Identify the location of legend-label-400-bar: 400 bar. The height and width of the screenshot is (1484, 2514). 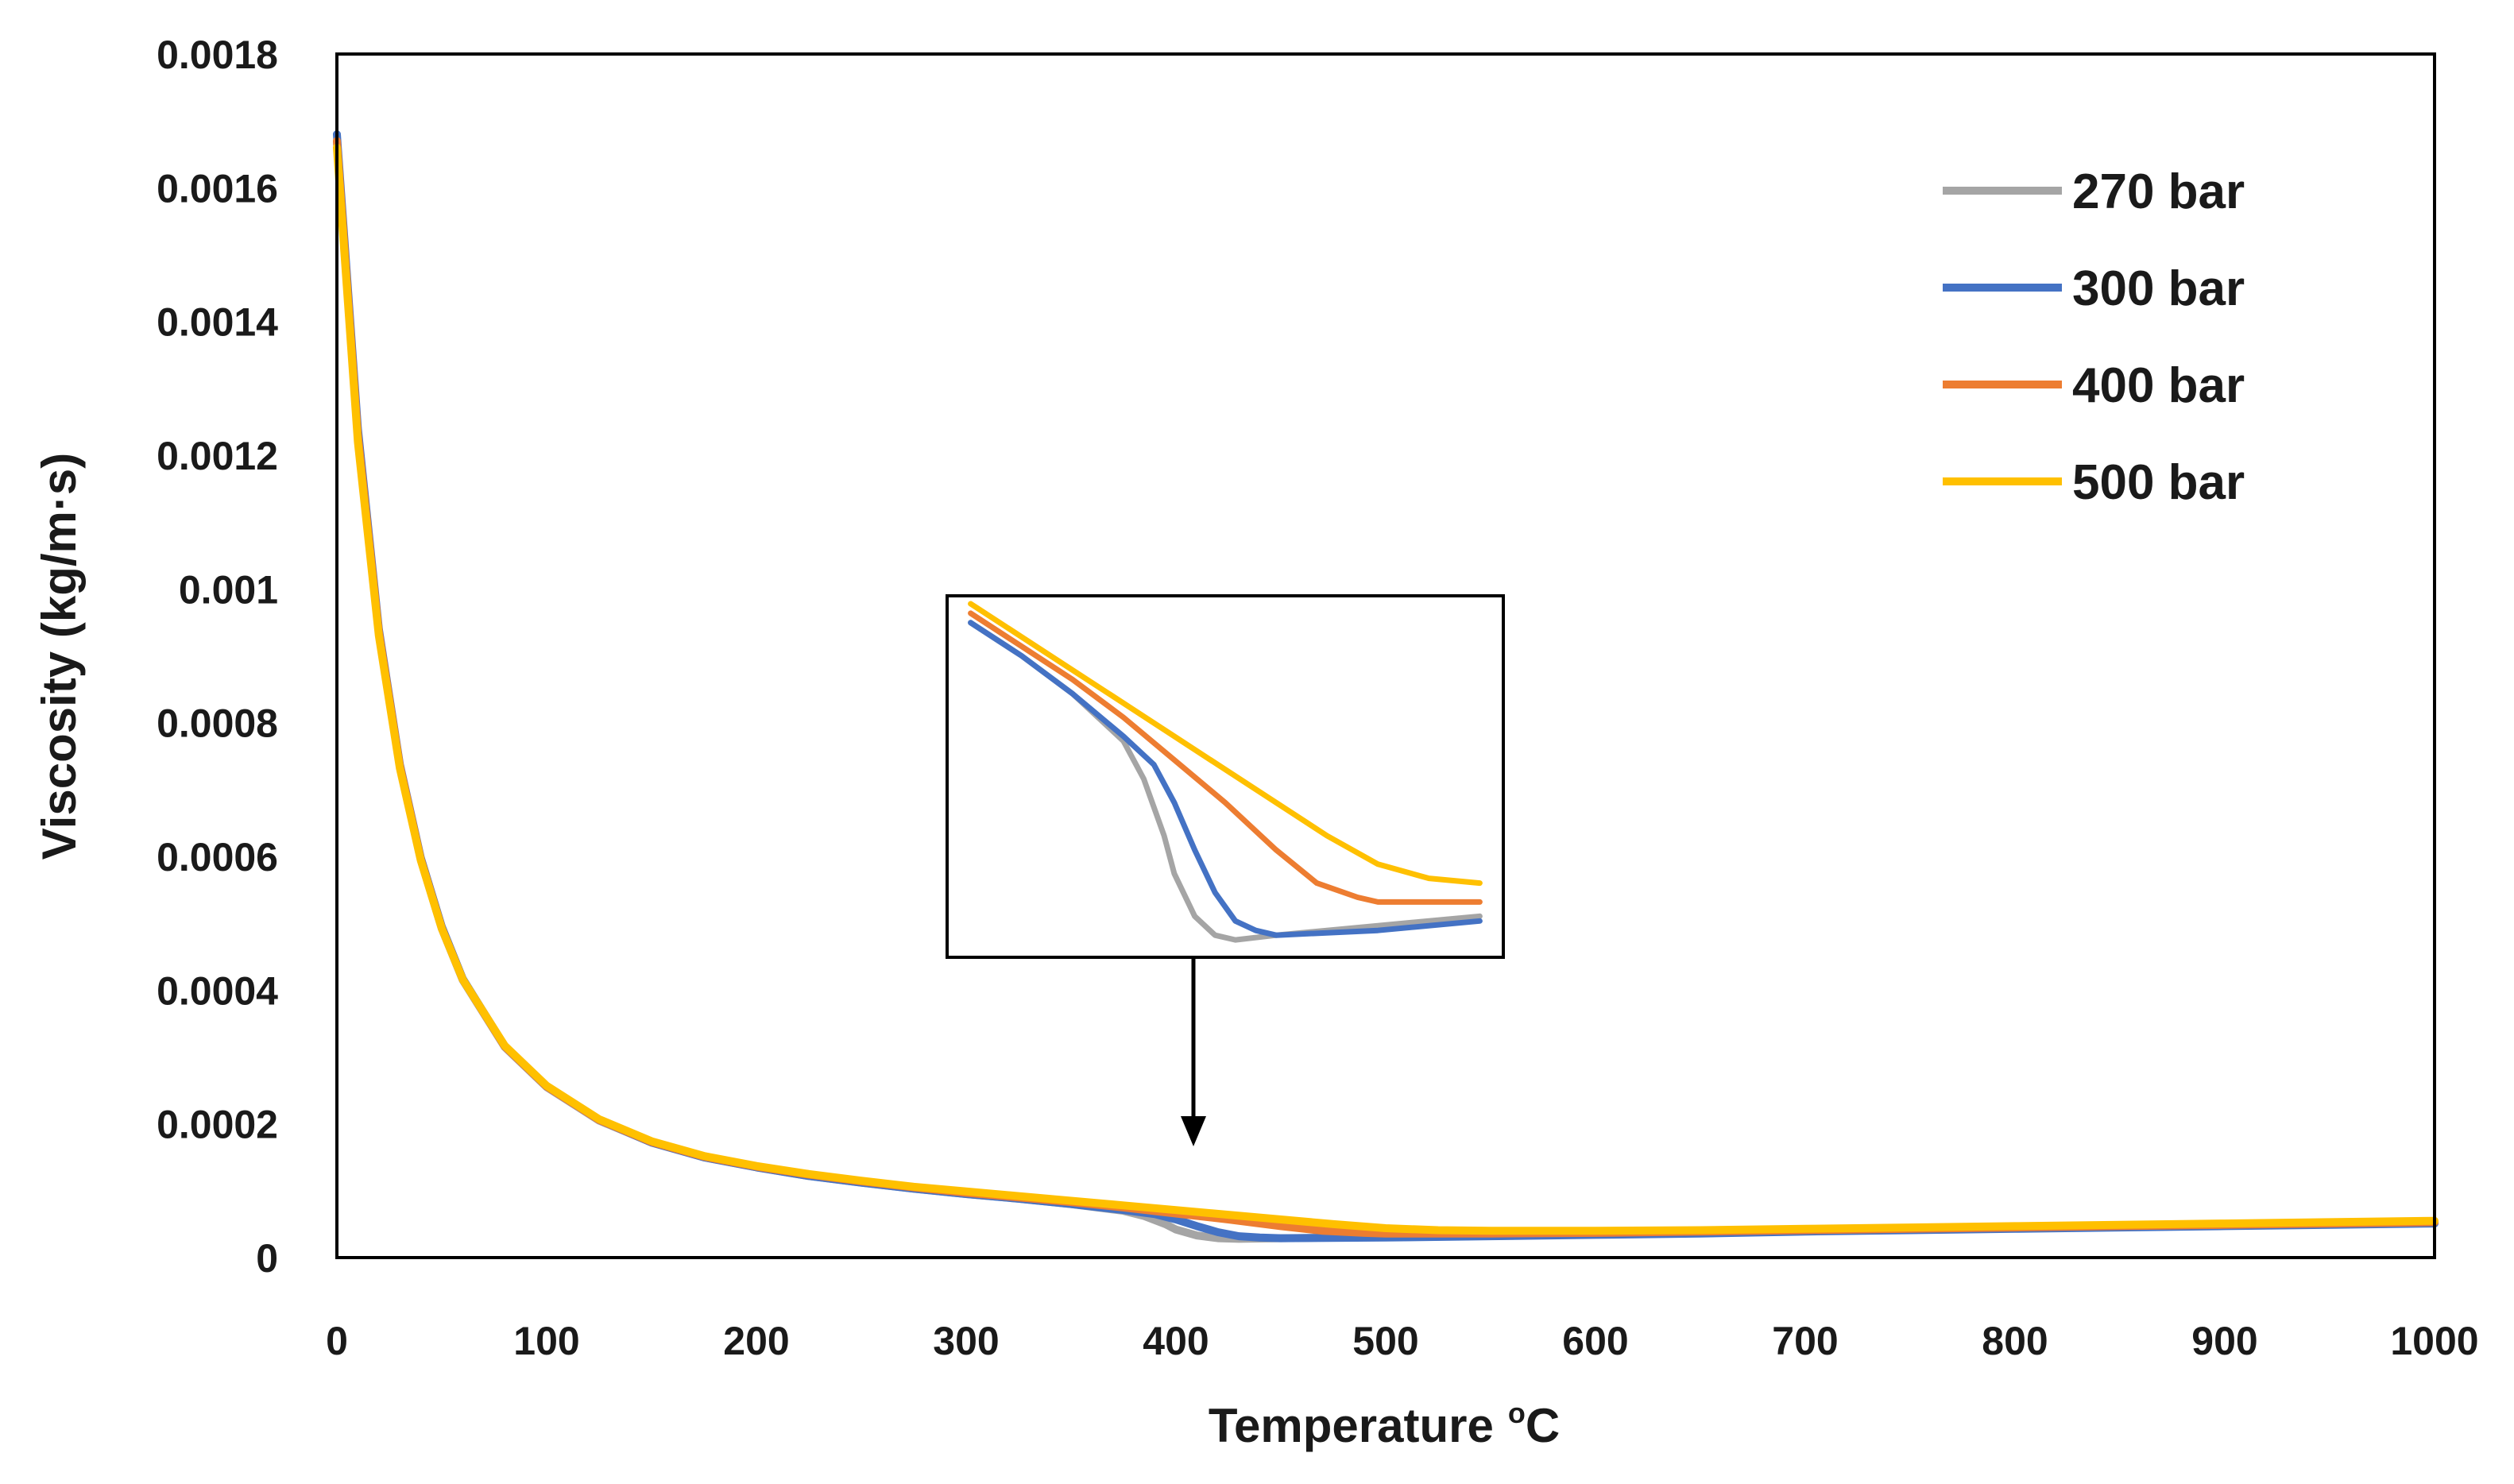
(2158, 385).